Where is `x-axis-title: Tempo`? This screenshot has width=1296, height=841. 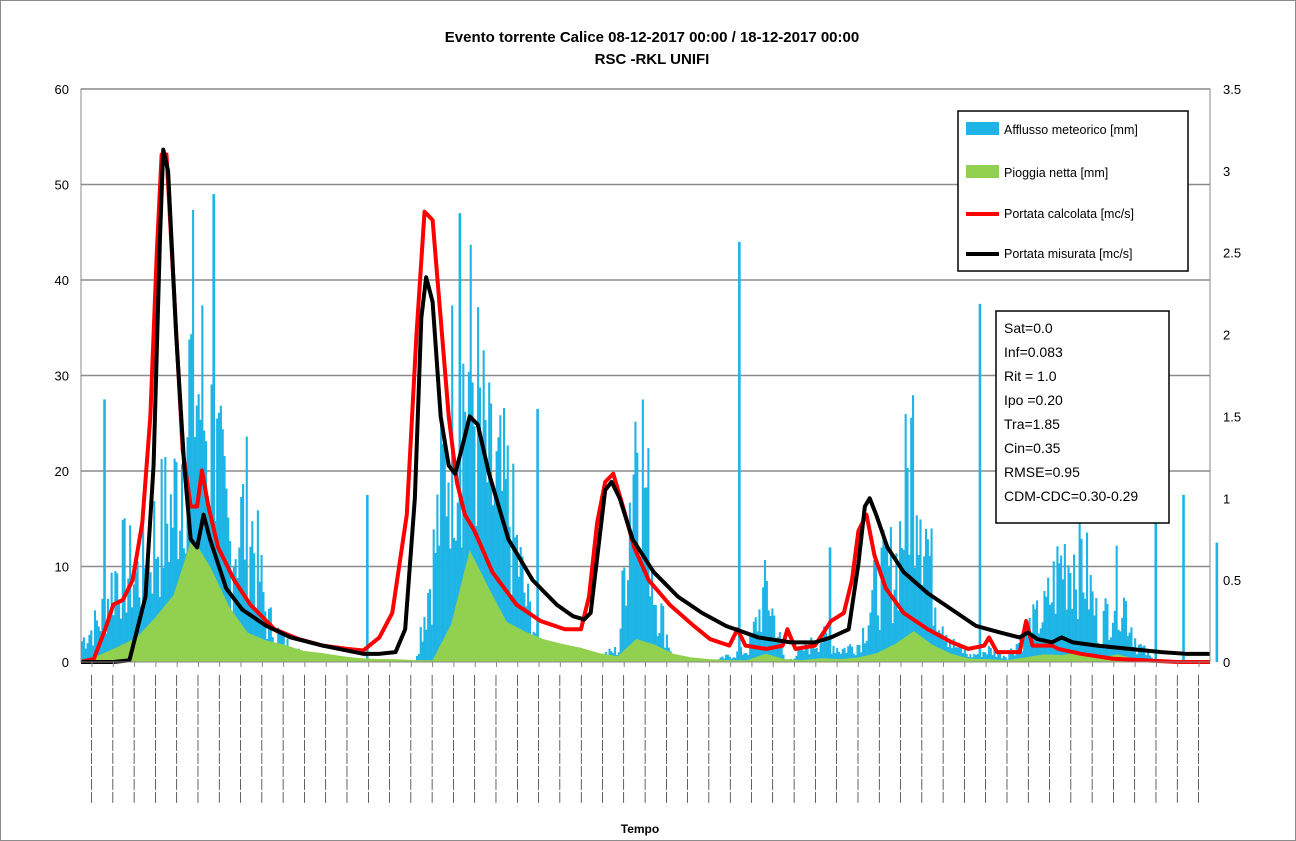
x-axis-title: Tempo is located at coordinates (640, 829).